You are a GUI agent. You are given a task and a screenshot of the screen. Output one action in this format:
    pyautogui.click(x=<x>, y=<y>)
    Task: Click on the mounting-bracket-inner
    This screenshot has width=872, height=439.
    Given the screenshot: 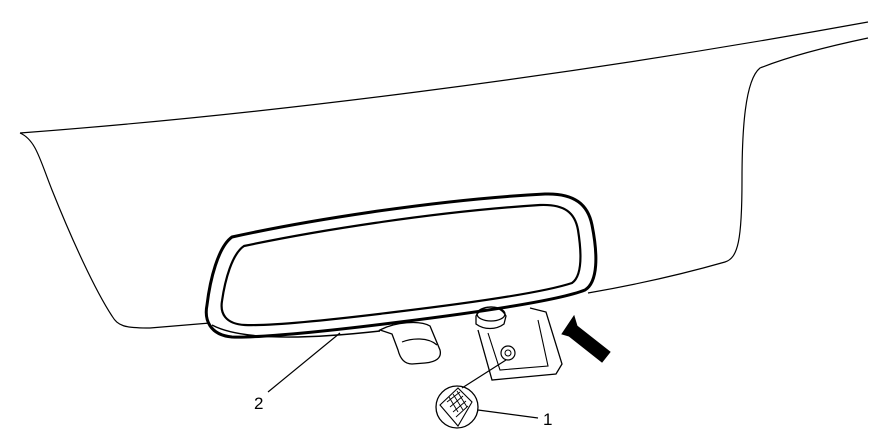 What is the action you would take?
    pyautogui.click(x=518, y=345)
    